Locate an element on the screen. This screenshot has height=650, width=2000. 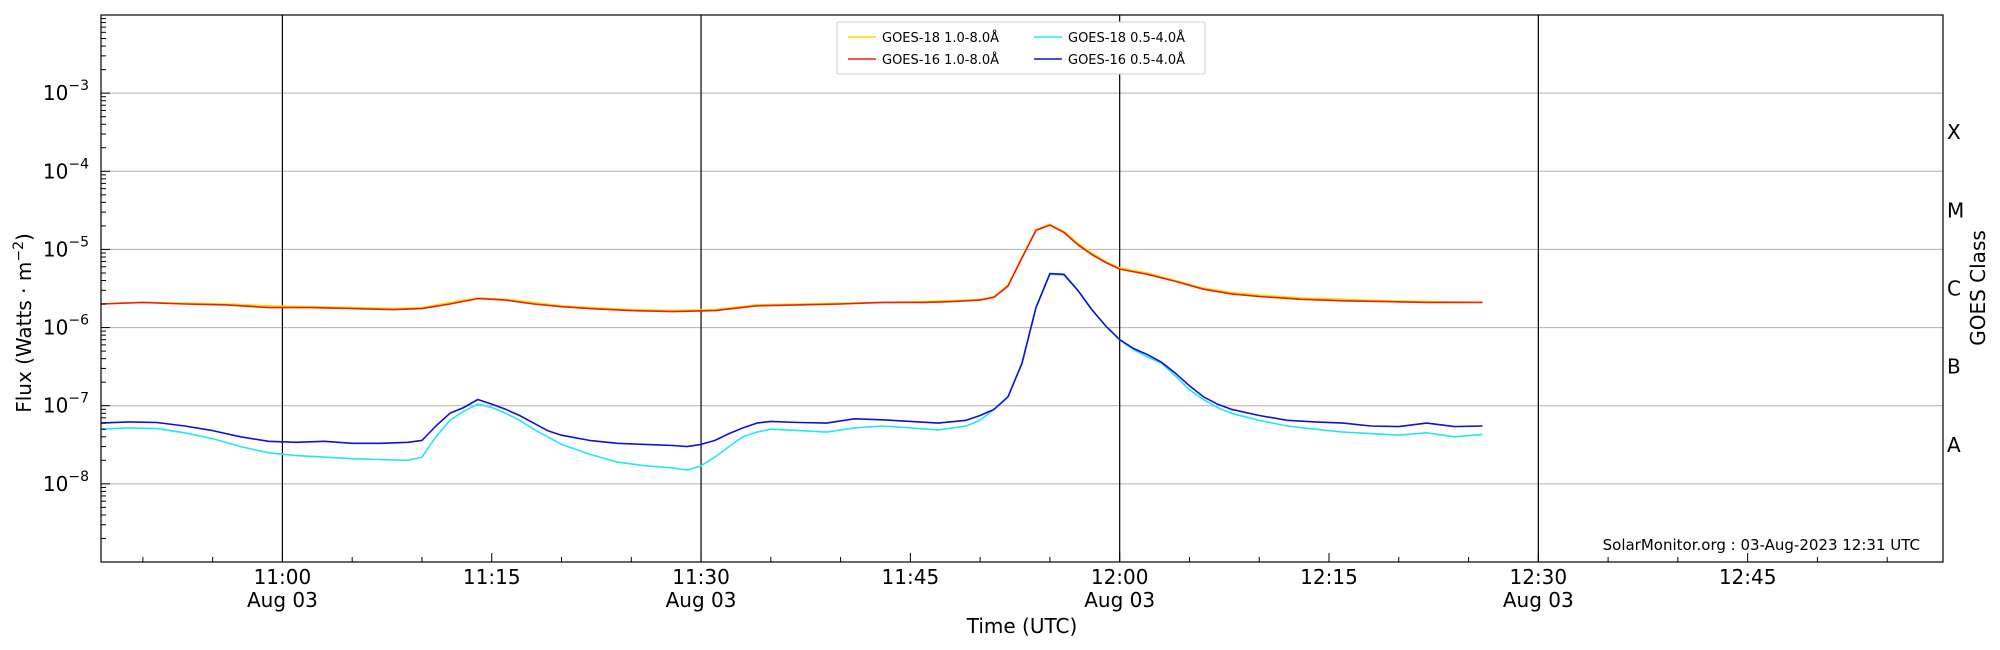
x-axis-title: Time (UTC) is located at coordinates (1022, 626).